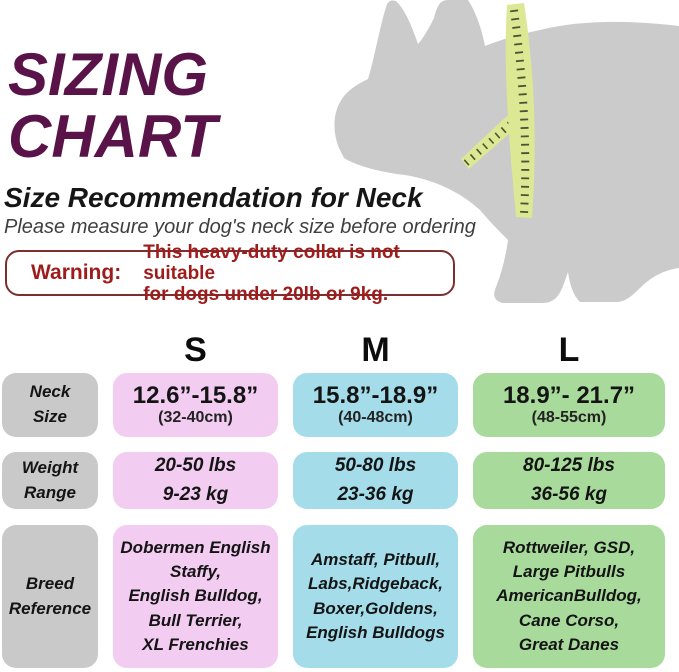 The image size is (679, 672). I want to click on weight-range-cell-l: 80-125 lbs 36-56 kg, so click(569, 480).